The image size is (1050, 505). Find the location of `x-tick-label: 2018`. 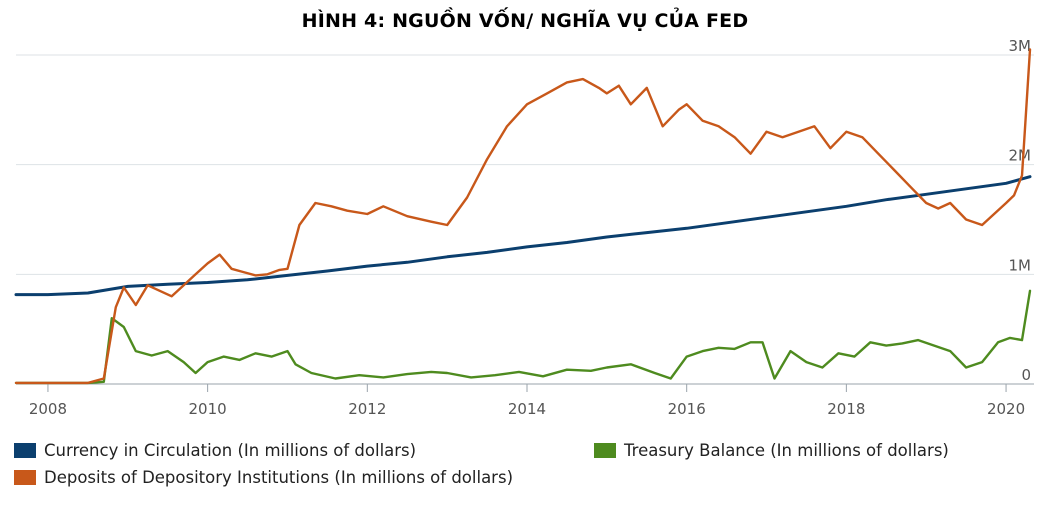

x-tick-label: 2018 is located at coordinates (846, 409).